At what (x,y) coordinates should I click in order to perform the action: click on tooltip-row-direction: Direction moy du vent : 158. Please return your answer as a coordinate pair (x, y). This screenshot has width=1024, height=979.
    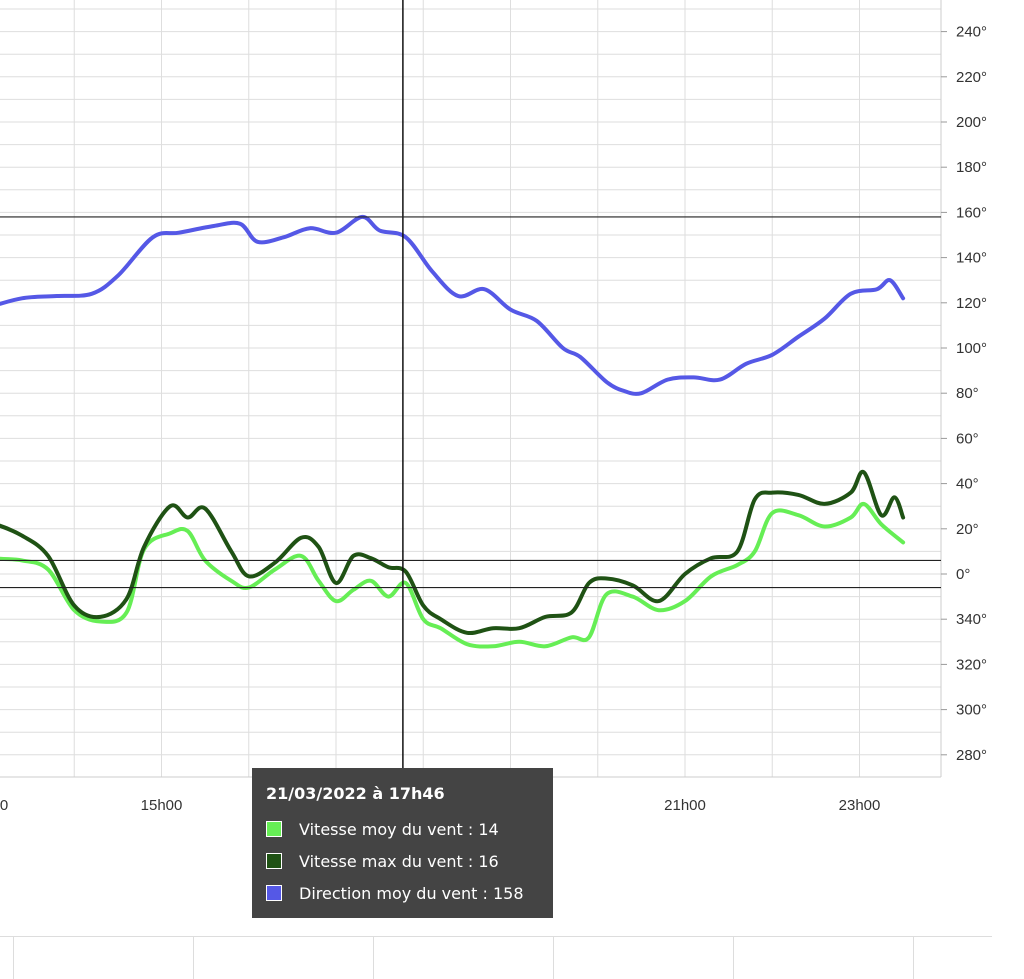
    Looking at the image, I should click on (402, 893).